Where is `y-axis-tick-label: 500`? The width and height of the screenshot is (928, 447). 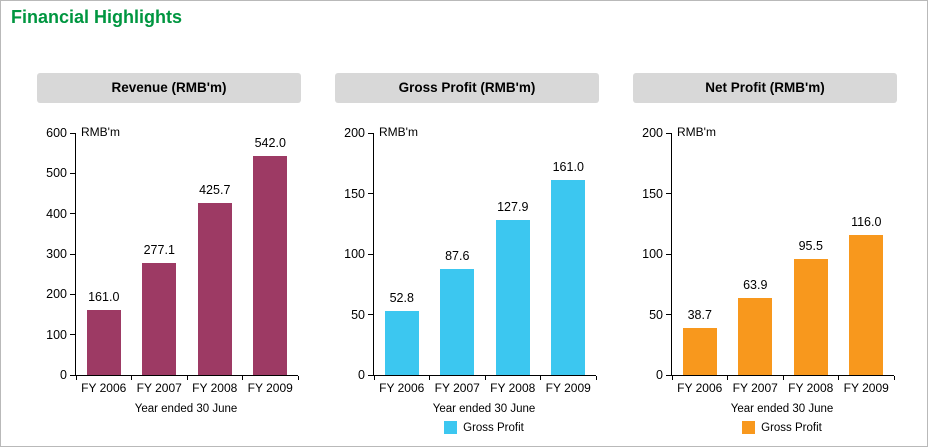
y-axis-tick-label: 500 is located at coordinates (56, 173).